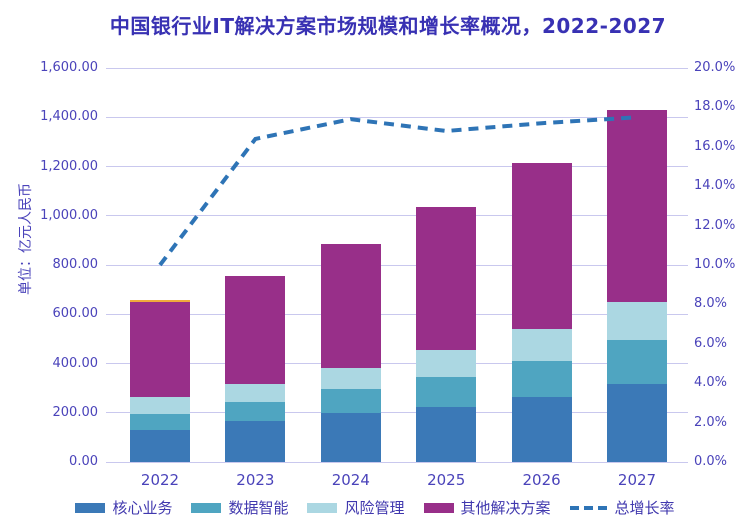  What do you see at coordinates (637, 205) in the screenshot?
I see `bar-segment-other-solutions-2027` at bounding box center [637, 205].